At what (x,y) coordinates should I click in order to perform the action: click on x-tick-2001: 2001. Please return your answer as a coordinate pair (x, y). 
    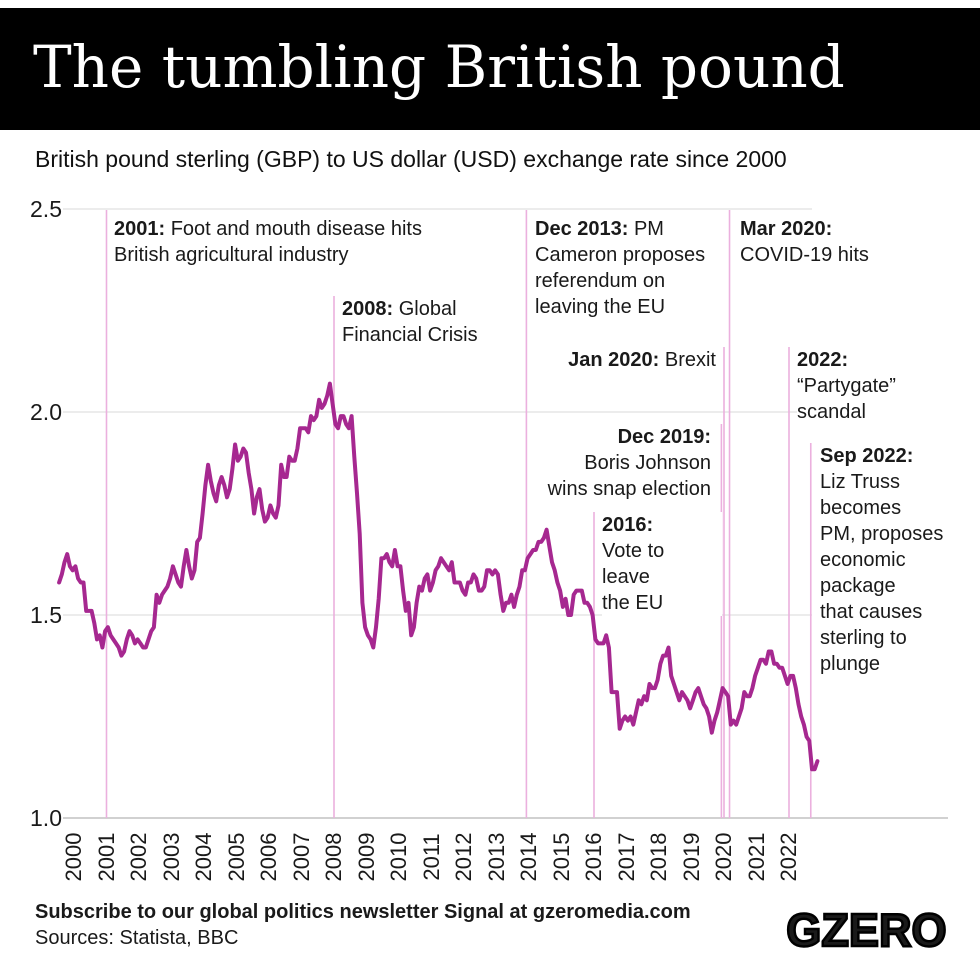
    Looking at the image, I should click on (106, 857).